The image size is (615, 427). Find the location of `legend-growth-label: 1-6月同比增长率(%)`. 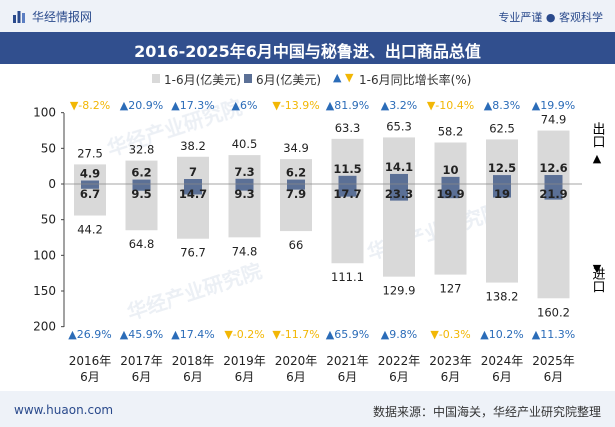

legend-growth-label: 1-6月同比增长率(%) is located at coordinates (415, 80).